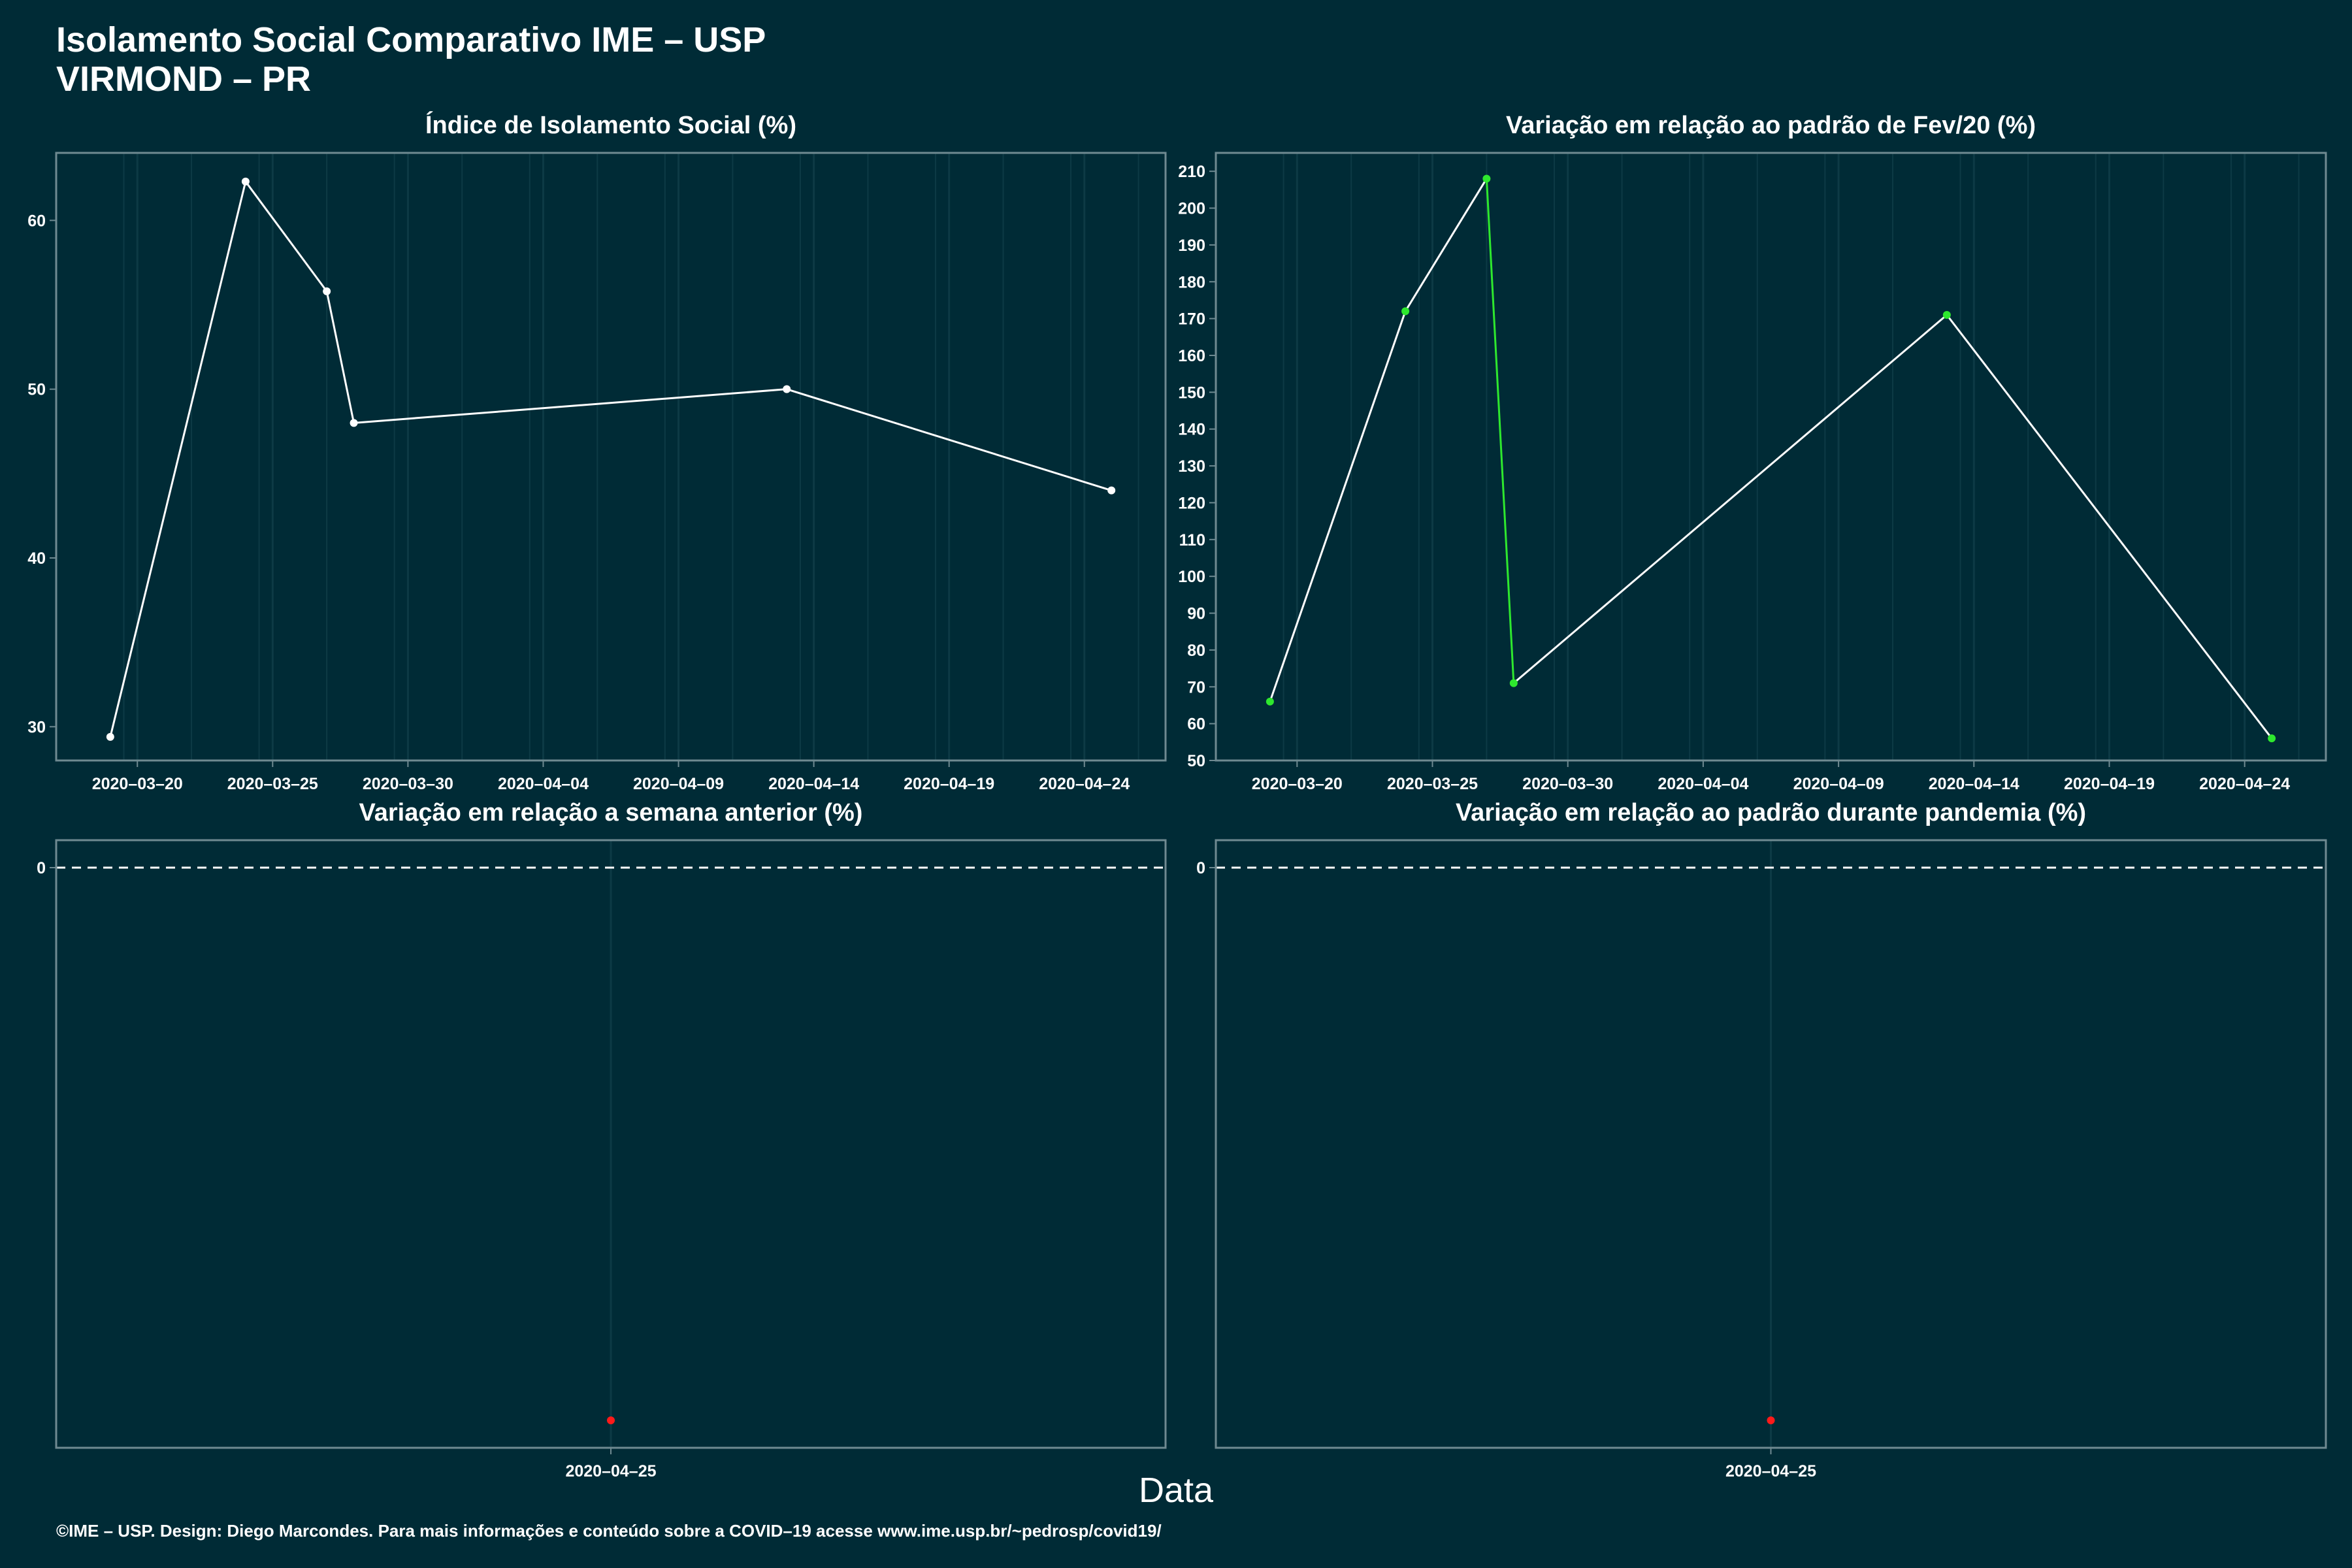 The image size is (2352, 1568). I want to click on y-tick-label: 210, so click(1191, 172).